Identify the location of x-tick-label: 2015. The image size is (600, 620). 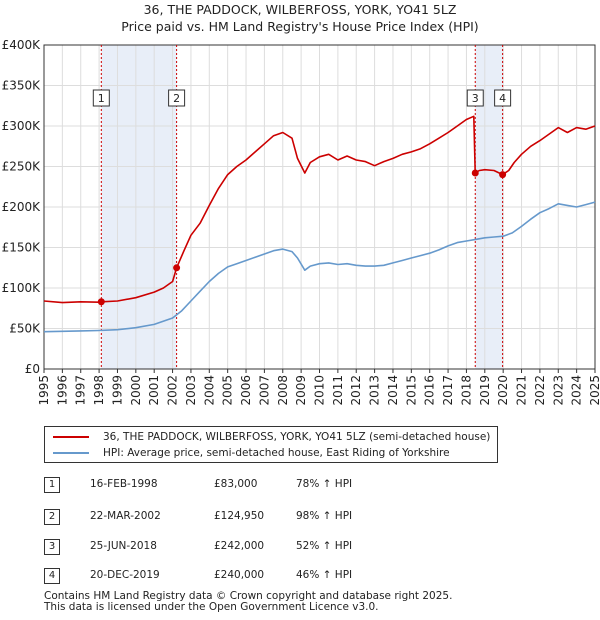
(411, 390).